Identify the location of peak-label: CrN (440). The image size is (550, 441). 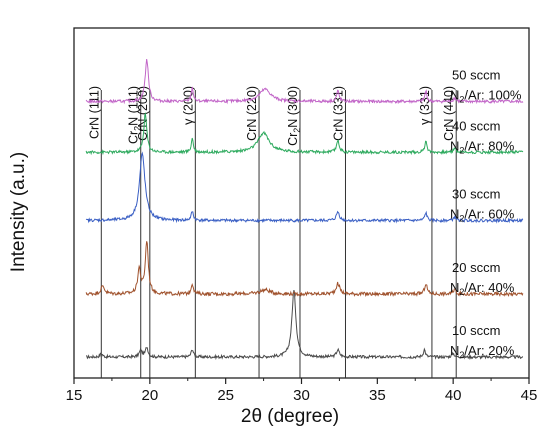
(449, 113).